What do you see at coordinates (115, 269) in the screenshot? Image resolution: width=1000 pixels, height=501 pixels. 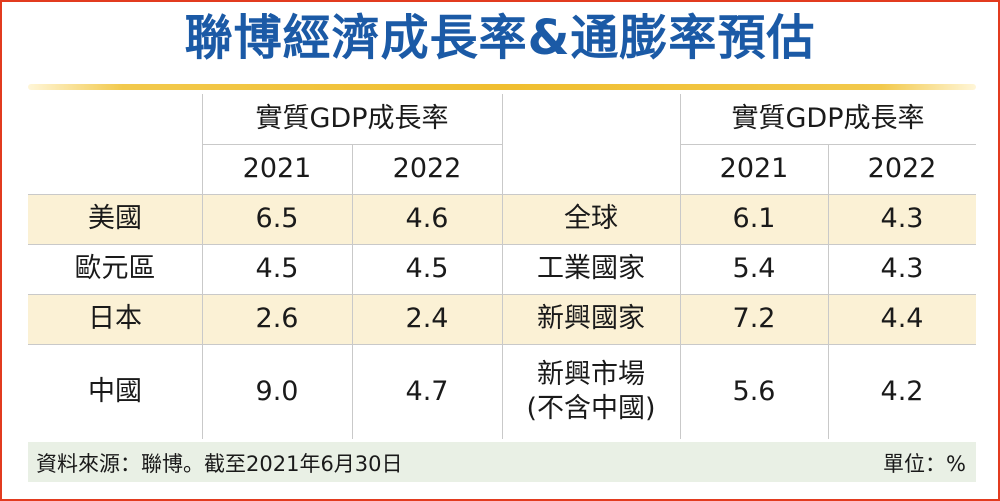 I see `left-region: 歐元區` at bounding box center [115, 269].